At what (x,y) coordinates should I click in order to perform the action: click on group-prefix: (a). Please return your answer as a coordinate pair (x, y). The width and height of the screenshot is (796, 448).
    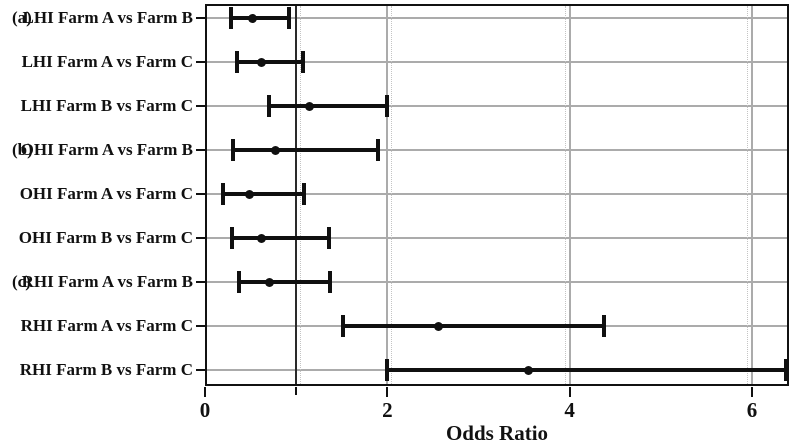
    Looking at the image, I should click on (22, 17).